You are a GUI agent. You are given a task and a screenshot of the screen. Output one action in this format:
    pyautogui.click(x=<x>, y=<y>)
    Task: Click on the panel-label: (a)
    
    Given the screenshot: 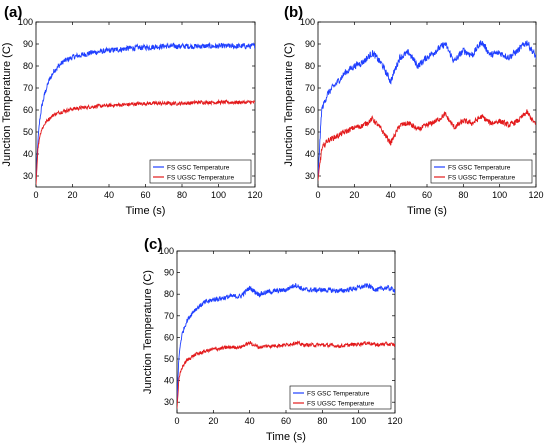 What is the action you would take?
    pyautogui.click(x=13, y=12)
    